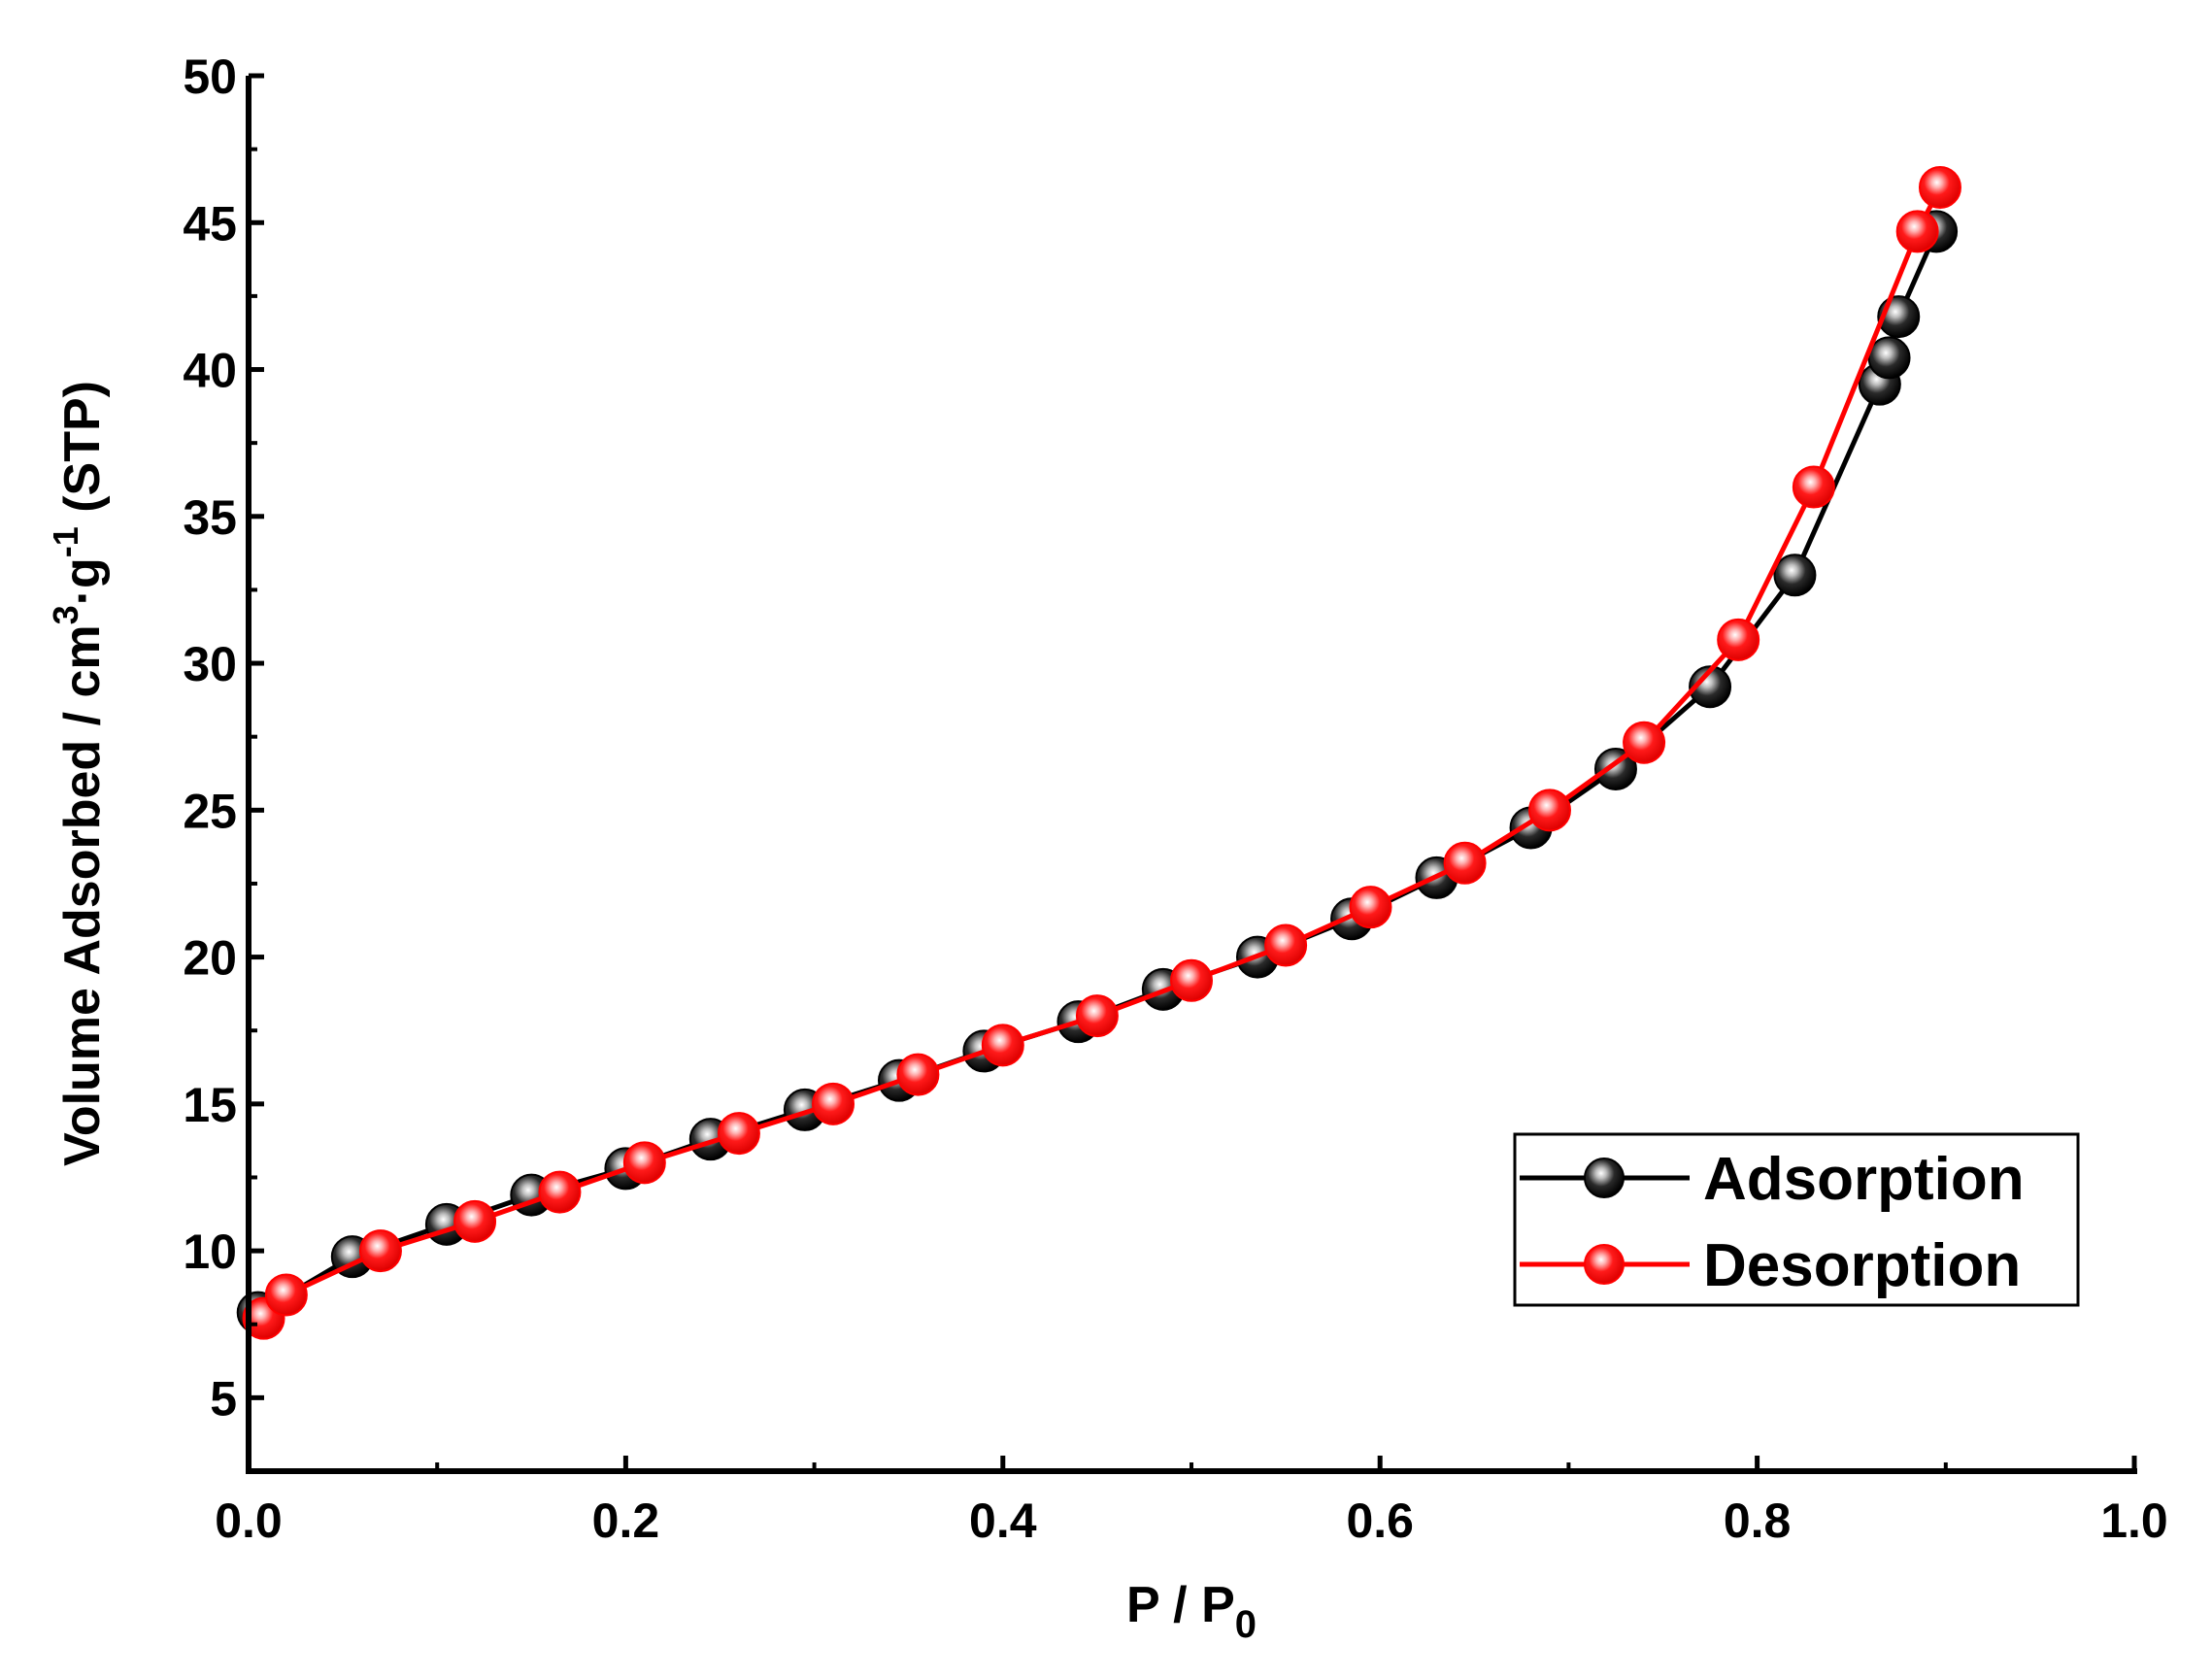 The image size is (2212, 1678). What do you see at coordinates (1380, 1520) in the screenshot?
I see `x-tick-label: 0.6` at bounding box center [1380, 1520].